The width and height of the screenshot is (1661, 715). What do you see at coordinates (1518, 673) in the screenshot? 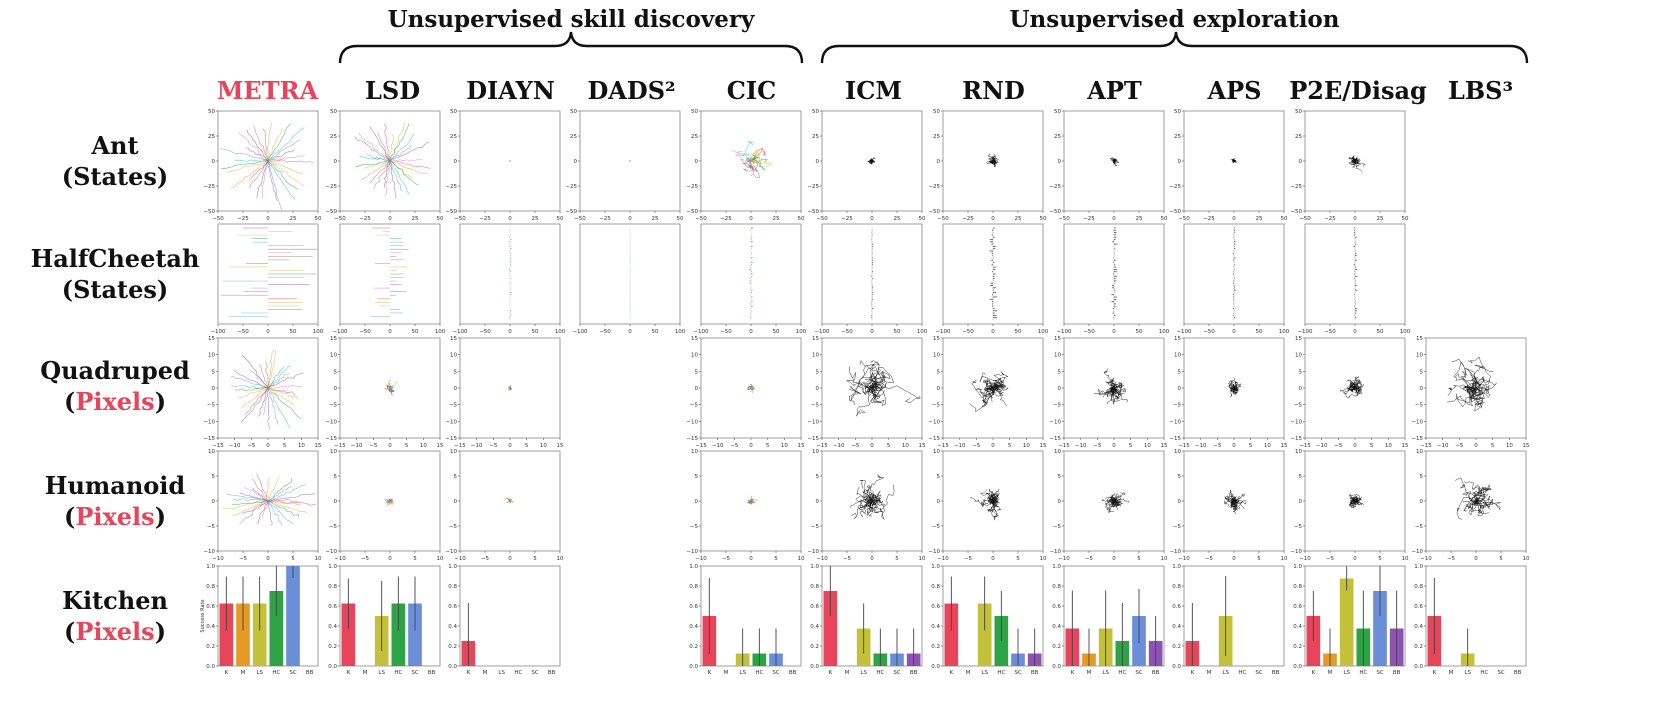
I see `category-label: BB` at bounding box center [1518, 673].